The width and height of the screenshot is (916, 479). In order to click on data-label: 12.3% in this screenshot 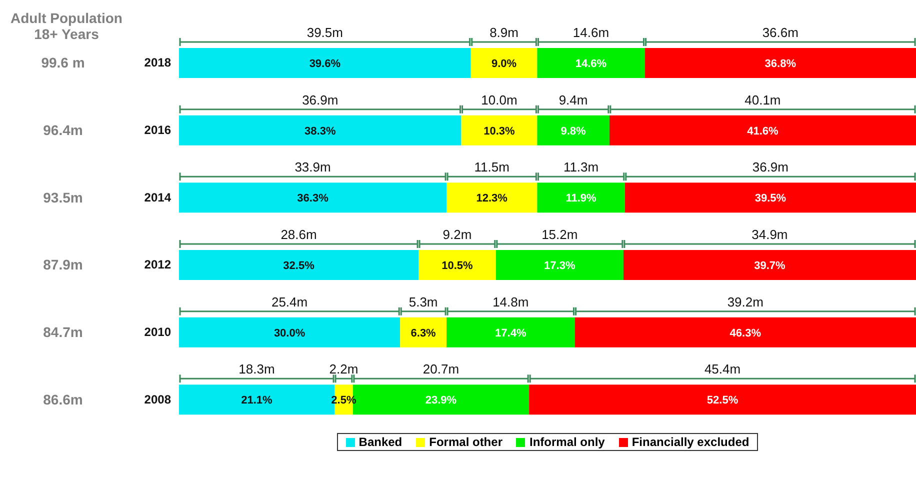, I will do `click(492, 198)`.